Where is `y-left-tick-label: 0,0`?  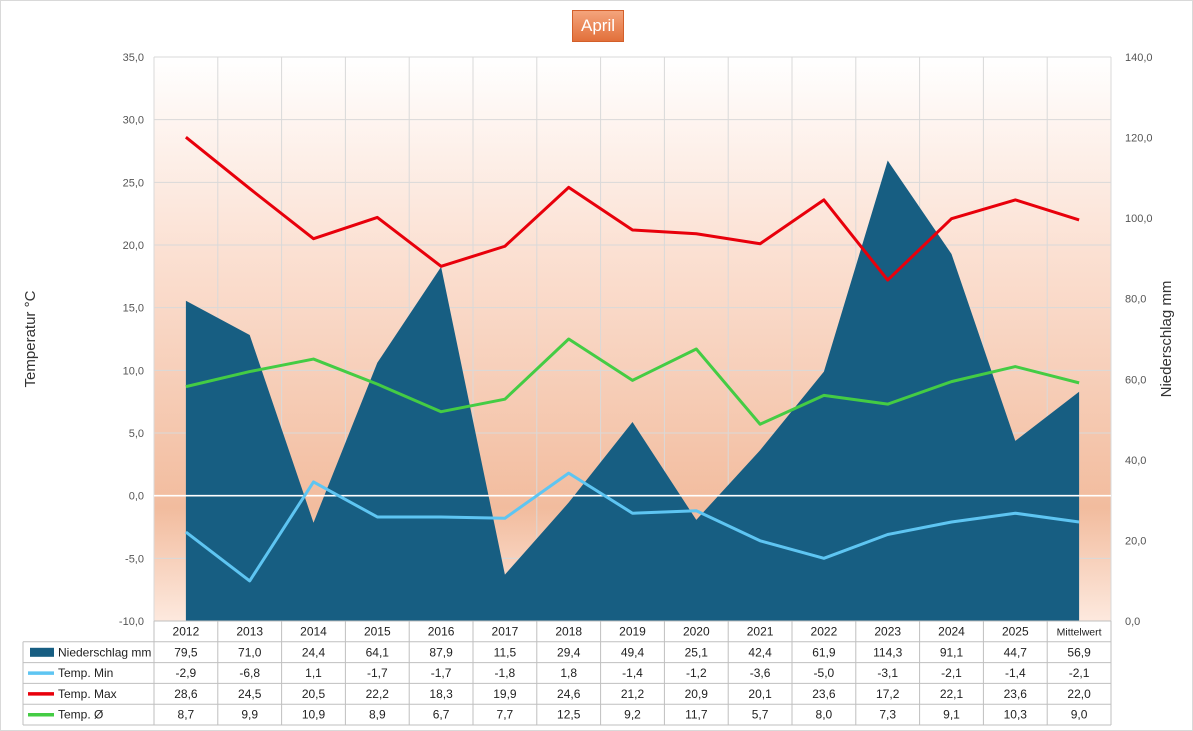
y-left-tick-label: 0,0 is located at coordinates (136, 497).